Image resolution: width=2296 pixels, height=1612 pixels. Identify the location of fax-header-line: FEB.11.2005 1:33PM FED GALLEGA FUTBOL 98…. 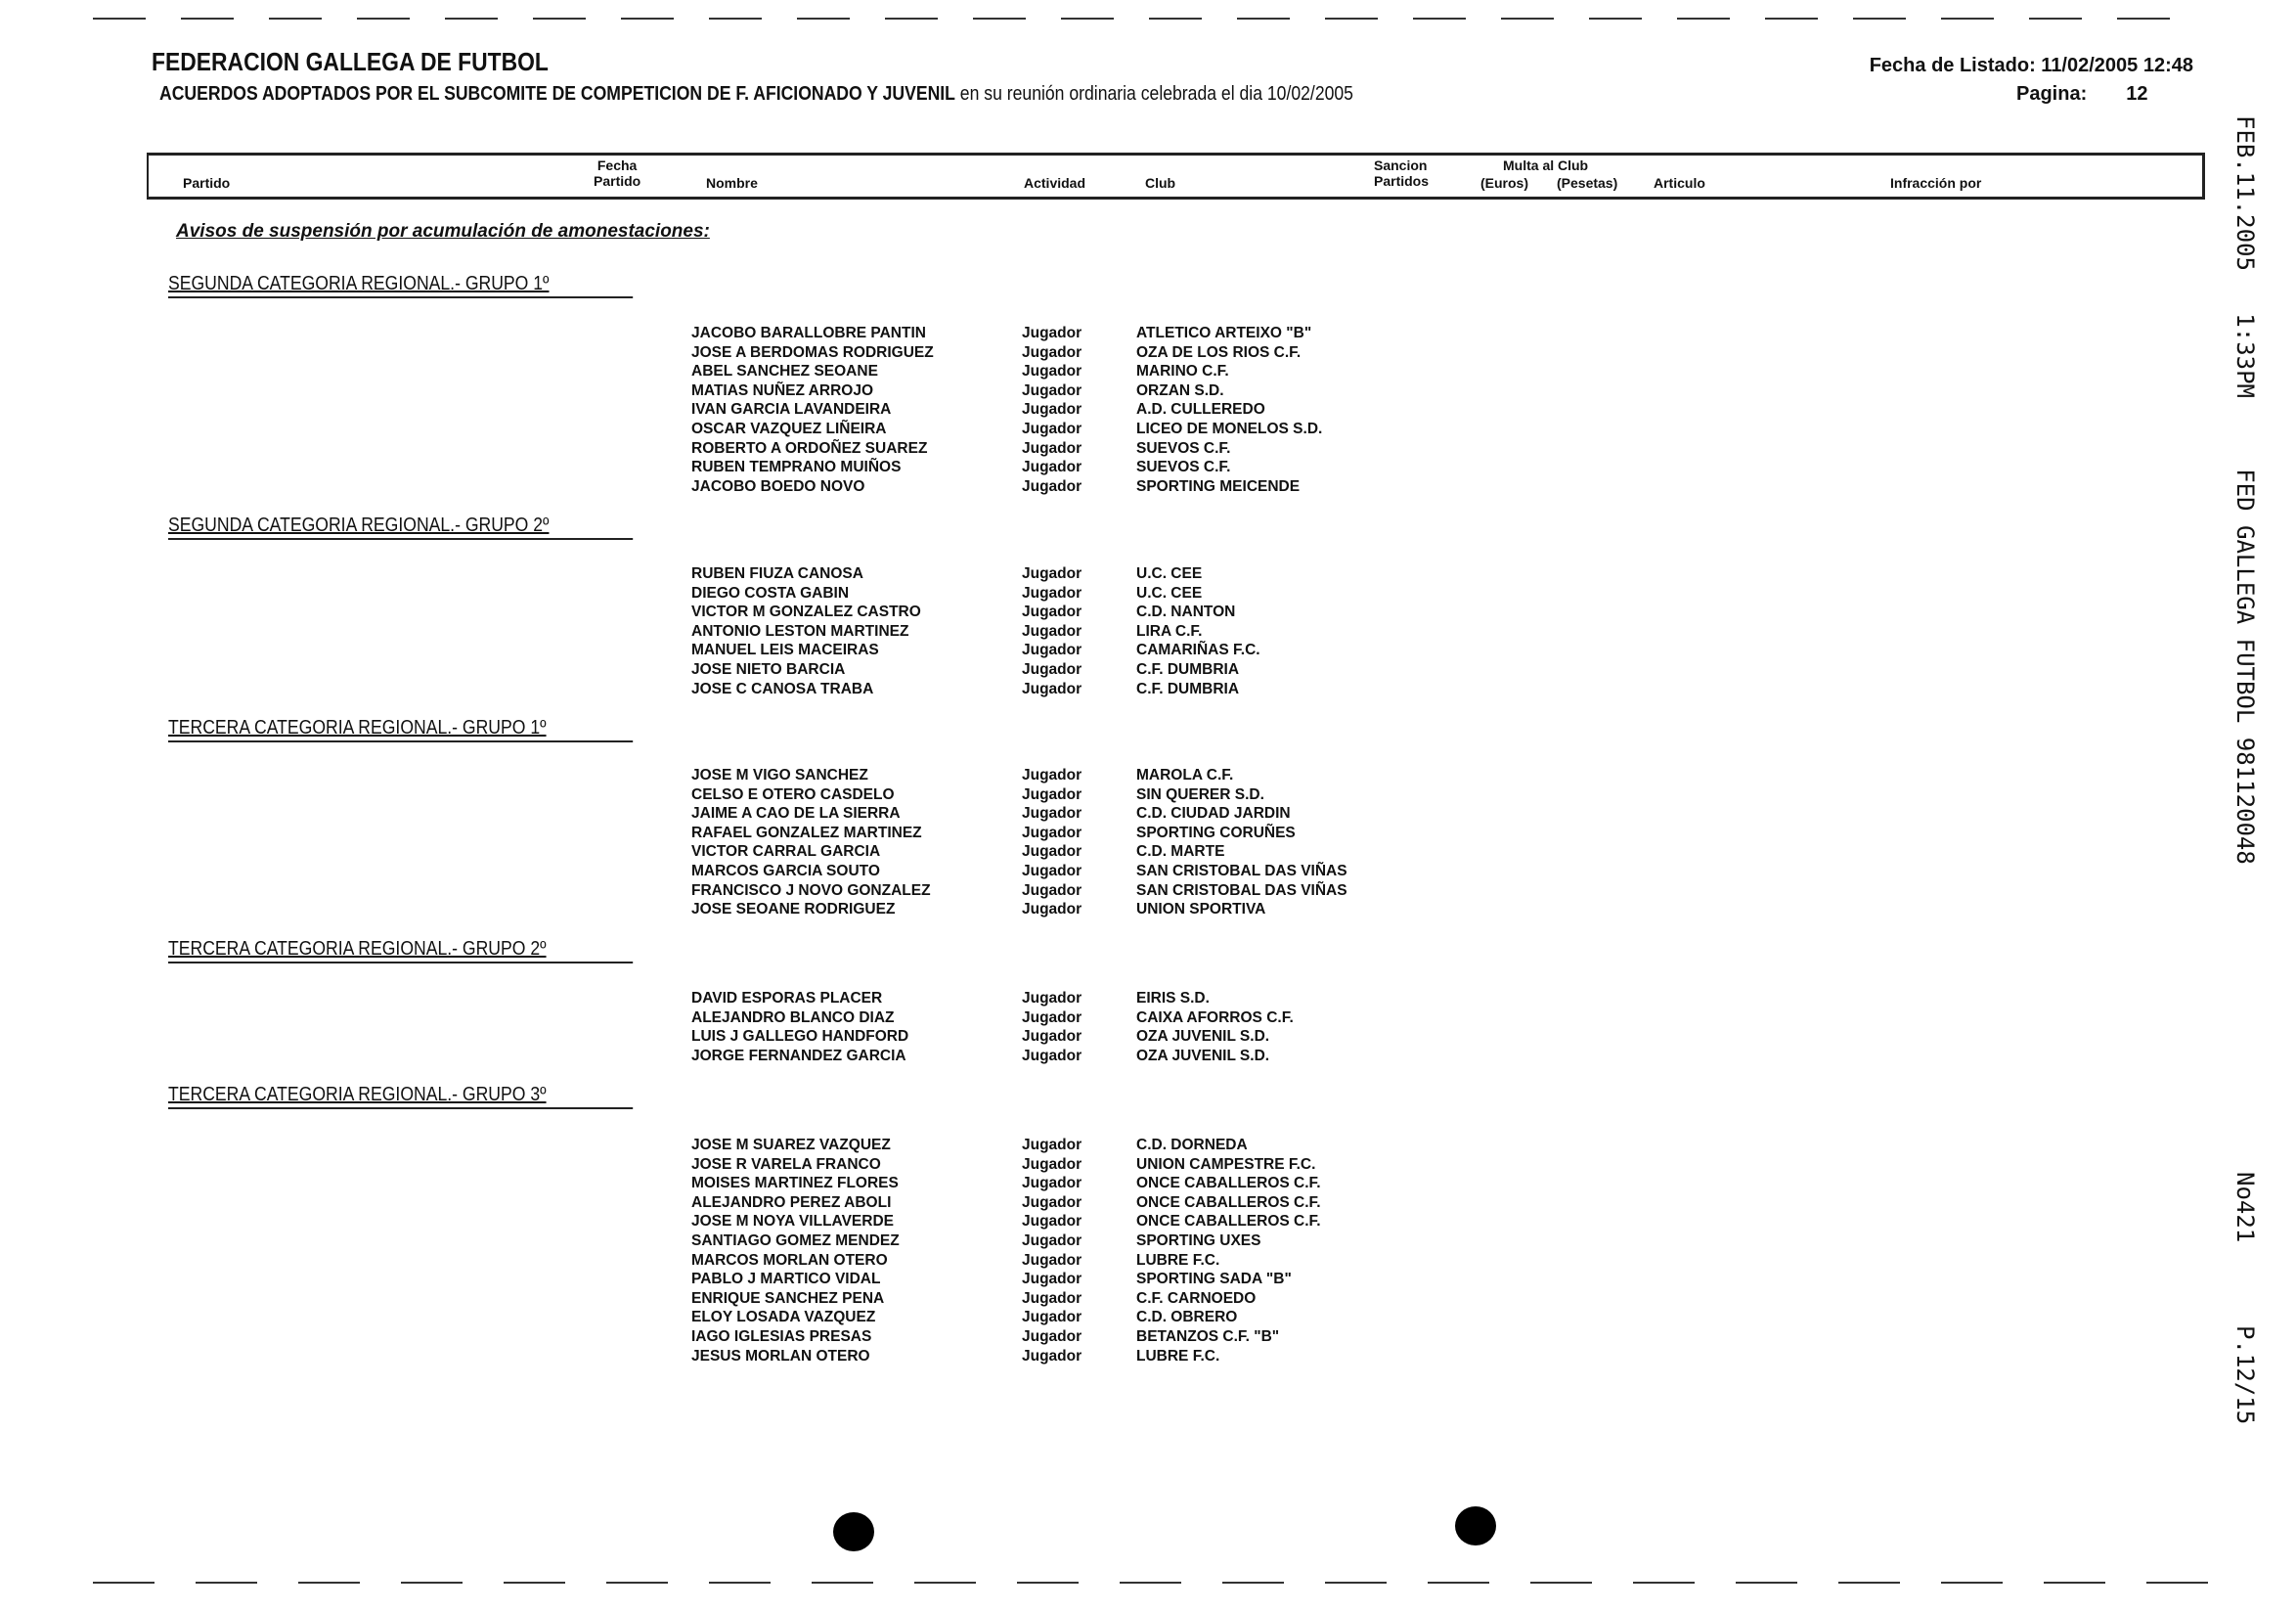
(2245, 490).